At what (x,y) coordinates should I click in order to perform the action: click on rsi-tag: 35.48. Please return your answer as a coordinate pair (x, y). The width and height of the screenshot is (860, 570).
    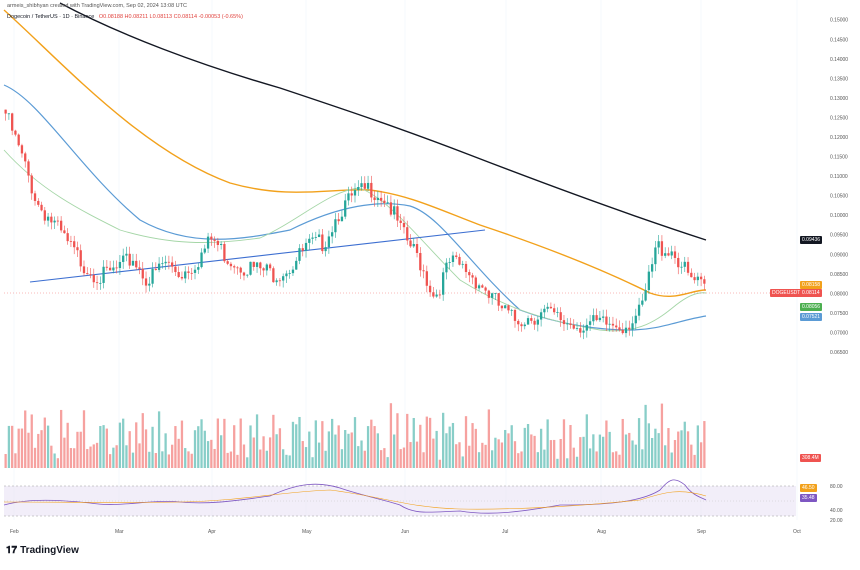
    Looking at the image, I should click on (808, 498).